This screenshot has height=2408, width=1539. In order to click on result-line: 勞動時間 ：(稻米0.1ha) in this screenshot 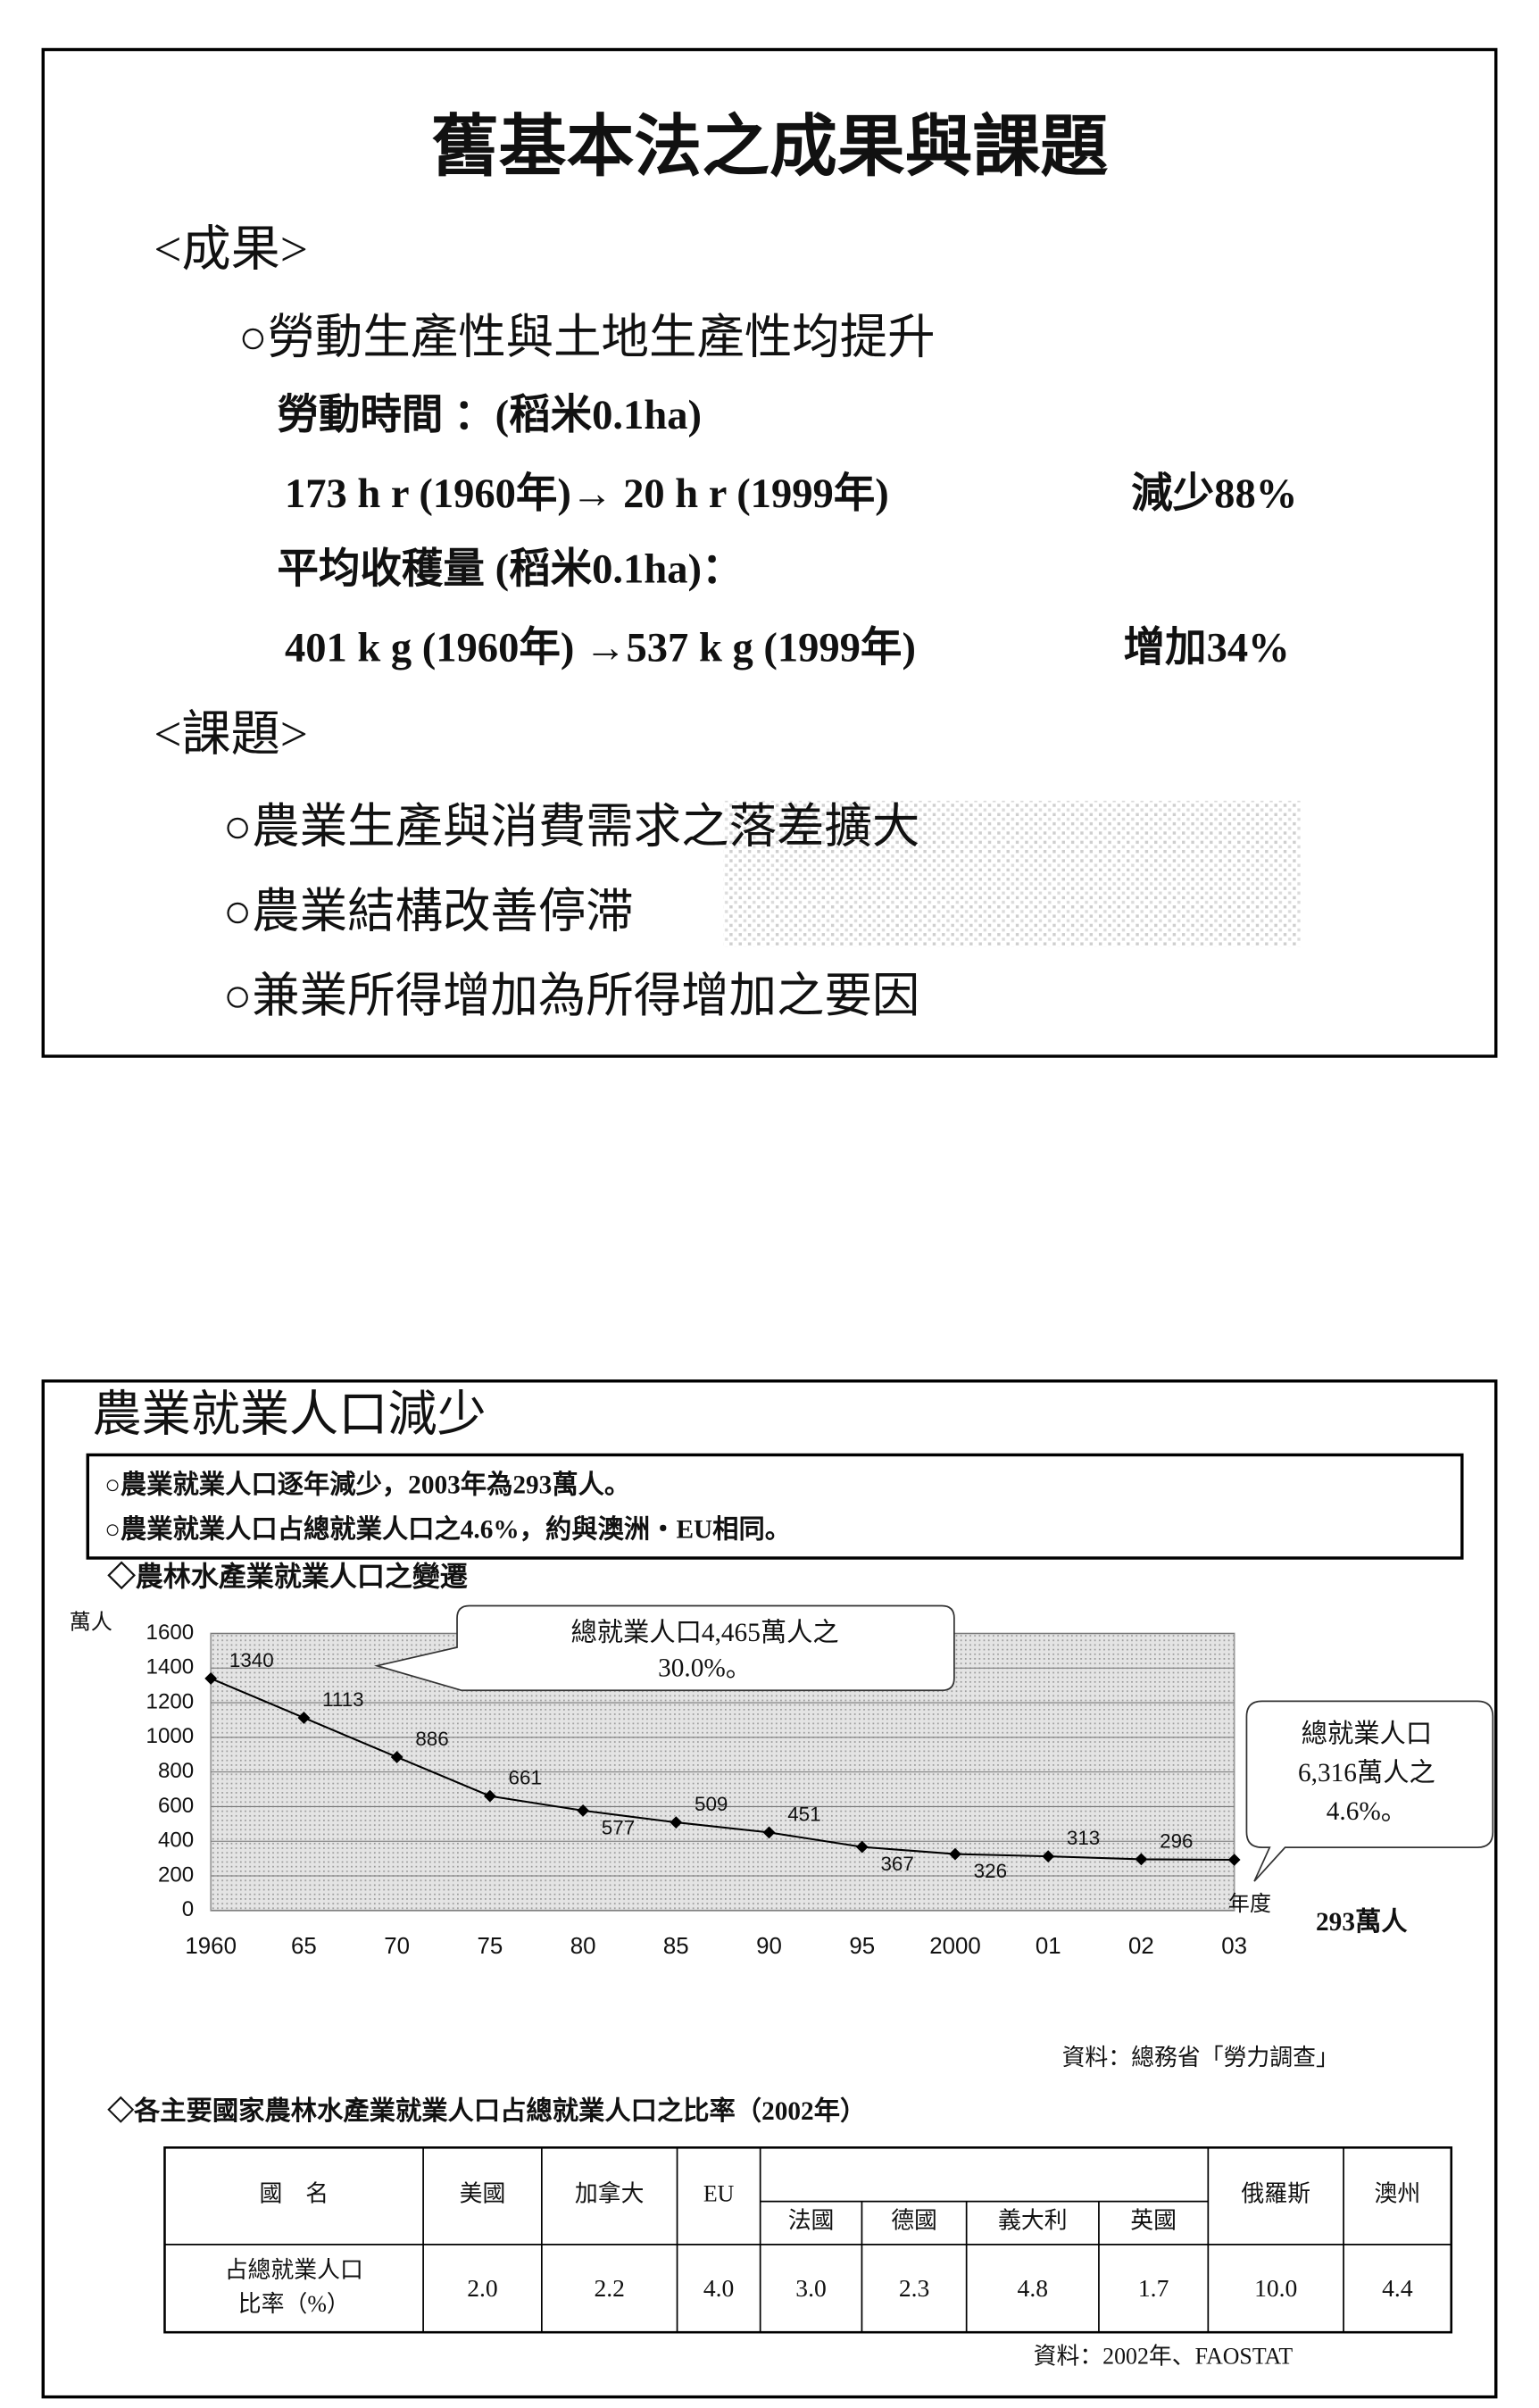, I will do `click(489, 415)`.